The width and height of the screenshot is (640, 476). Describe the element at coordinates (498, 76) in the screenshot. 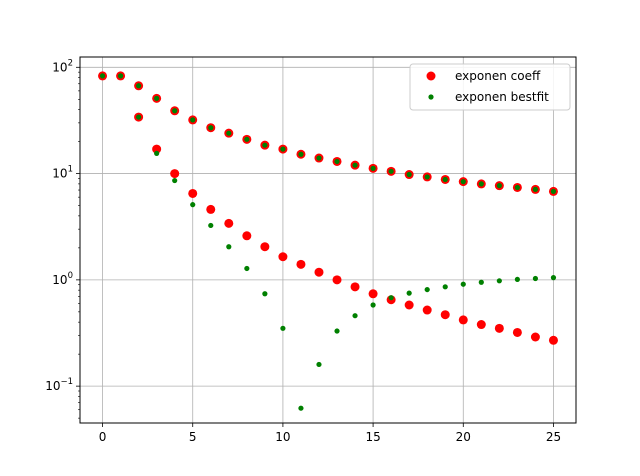

I see `legend-label: exponen coeff` at that location.